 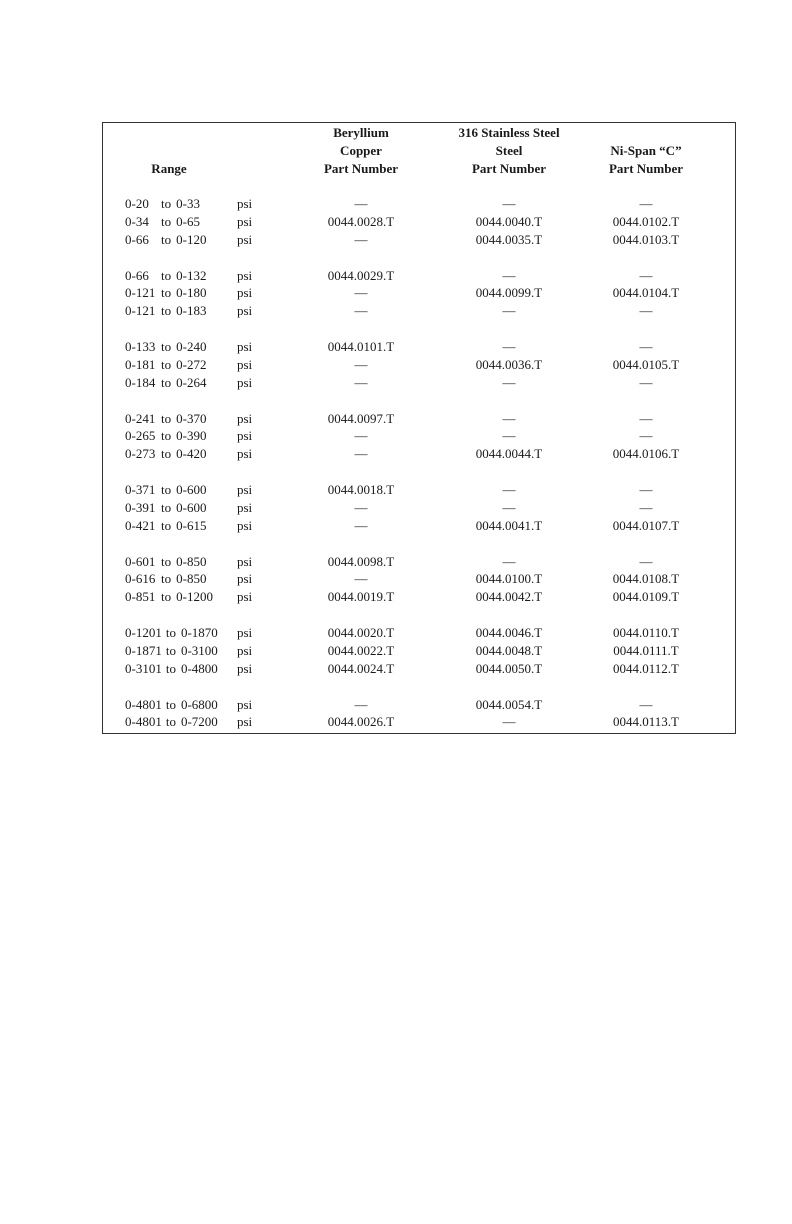 I want to click on table-row: 0-184 to 0-264 psi — — —, so click(x=419, y=384).